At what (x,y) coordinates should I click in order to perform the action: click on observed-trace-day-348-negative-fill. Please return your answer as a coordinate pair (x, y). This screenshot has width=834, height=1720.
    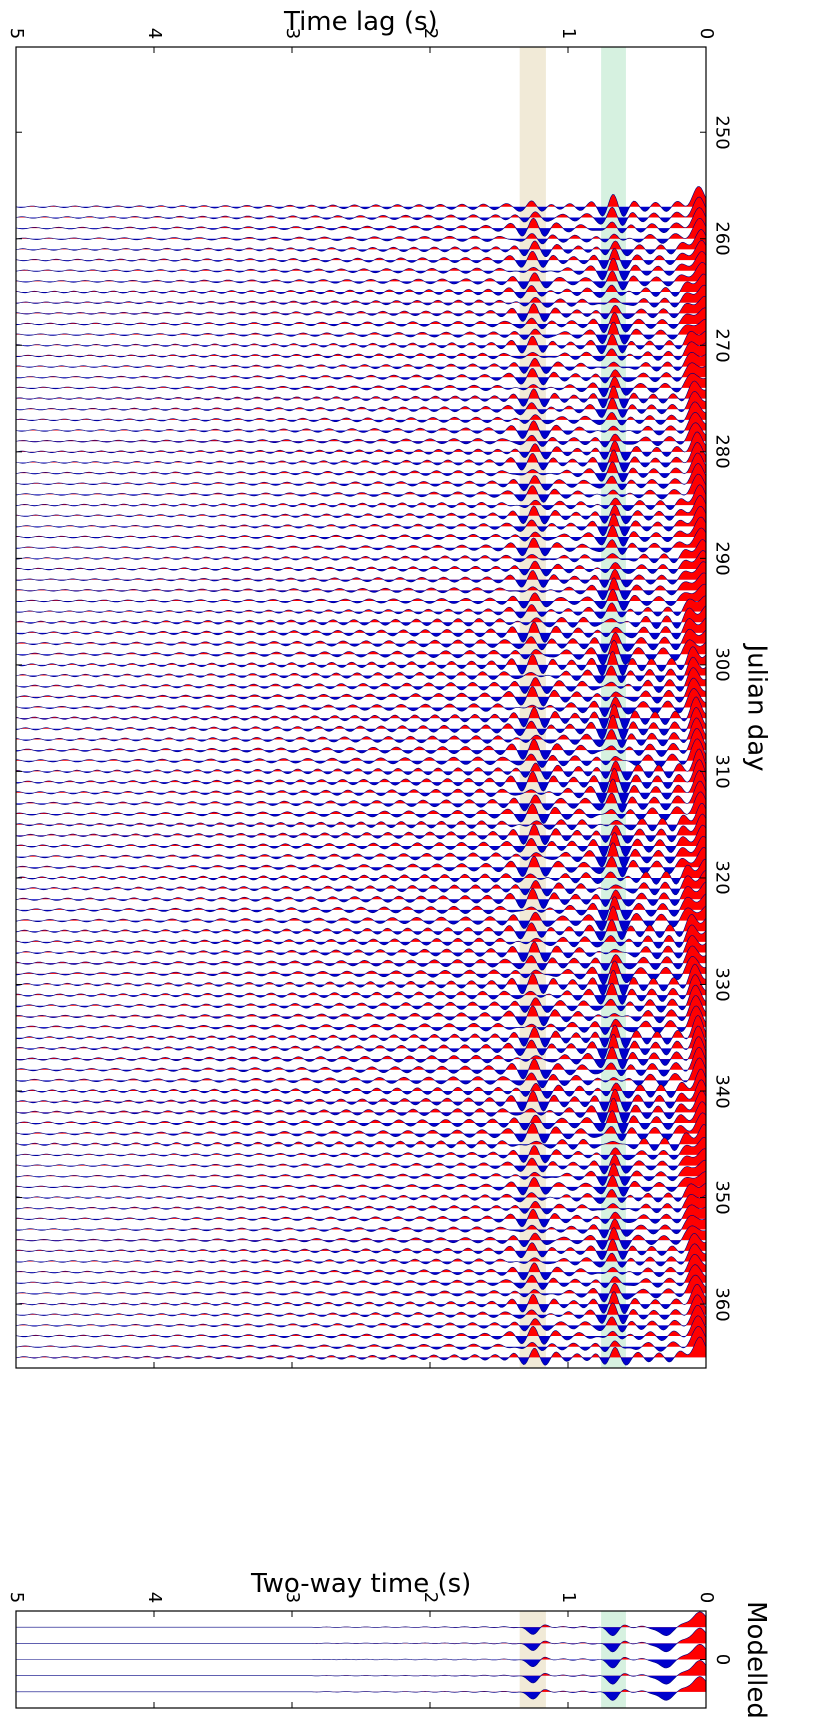
    Looking at the image, I should click on (361, 1181).